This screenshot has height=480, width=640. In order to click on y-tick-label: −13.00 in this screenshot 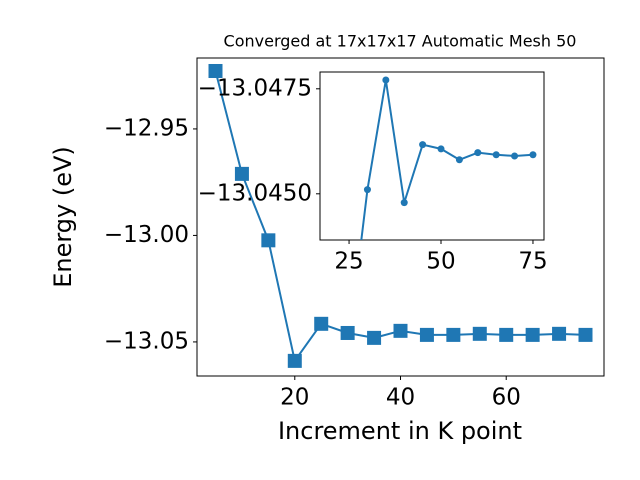, I will do `click(146, 235)`.